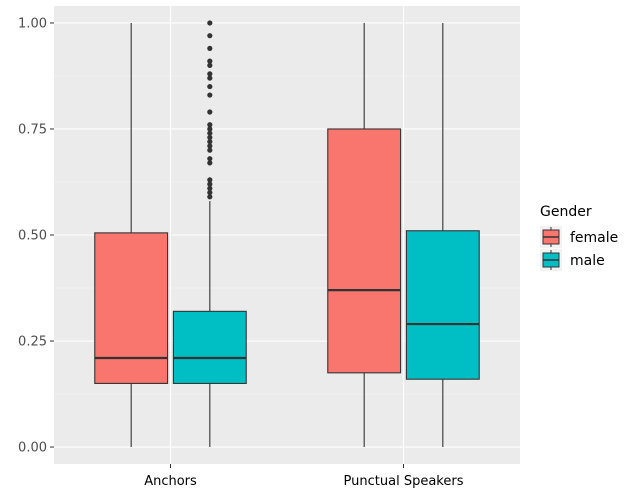 This screenshot has width=629, height=491. I want to click on y-tick-label: 0.75, so click(32, 129).